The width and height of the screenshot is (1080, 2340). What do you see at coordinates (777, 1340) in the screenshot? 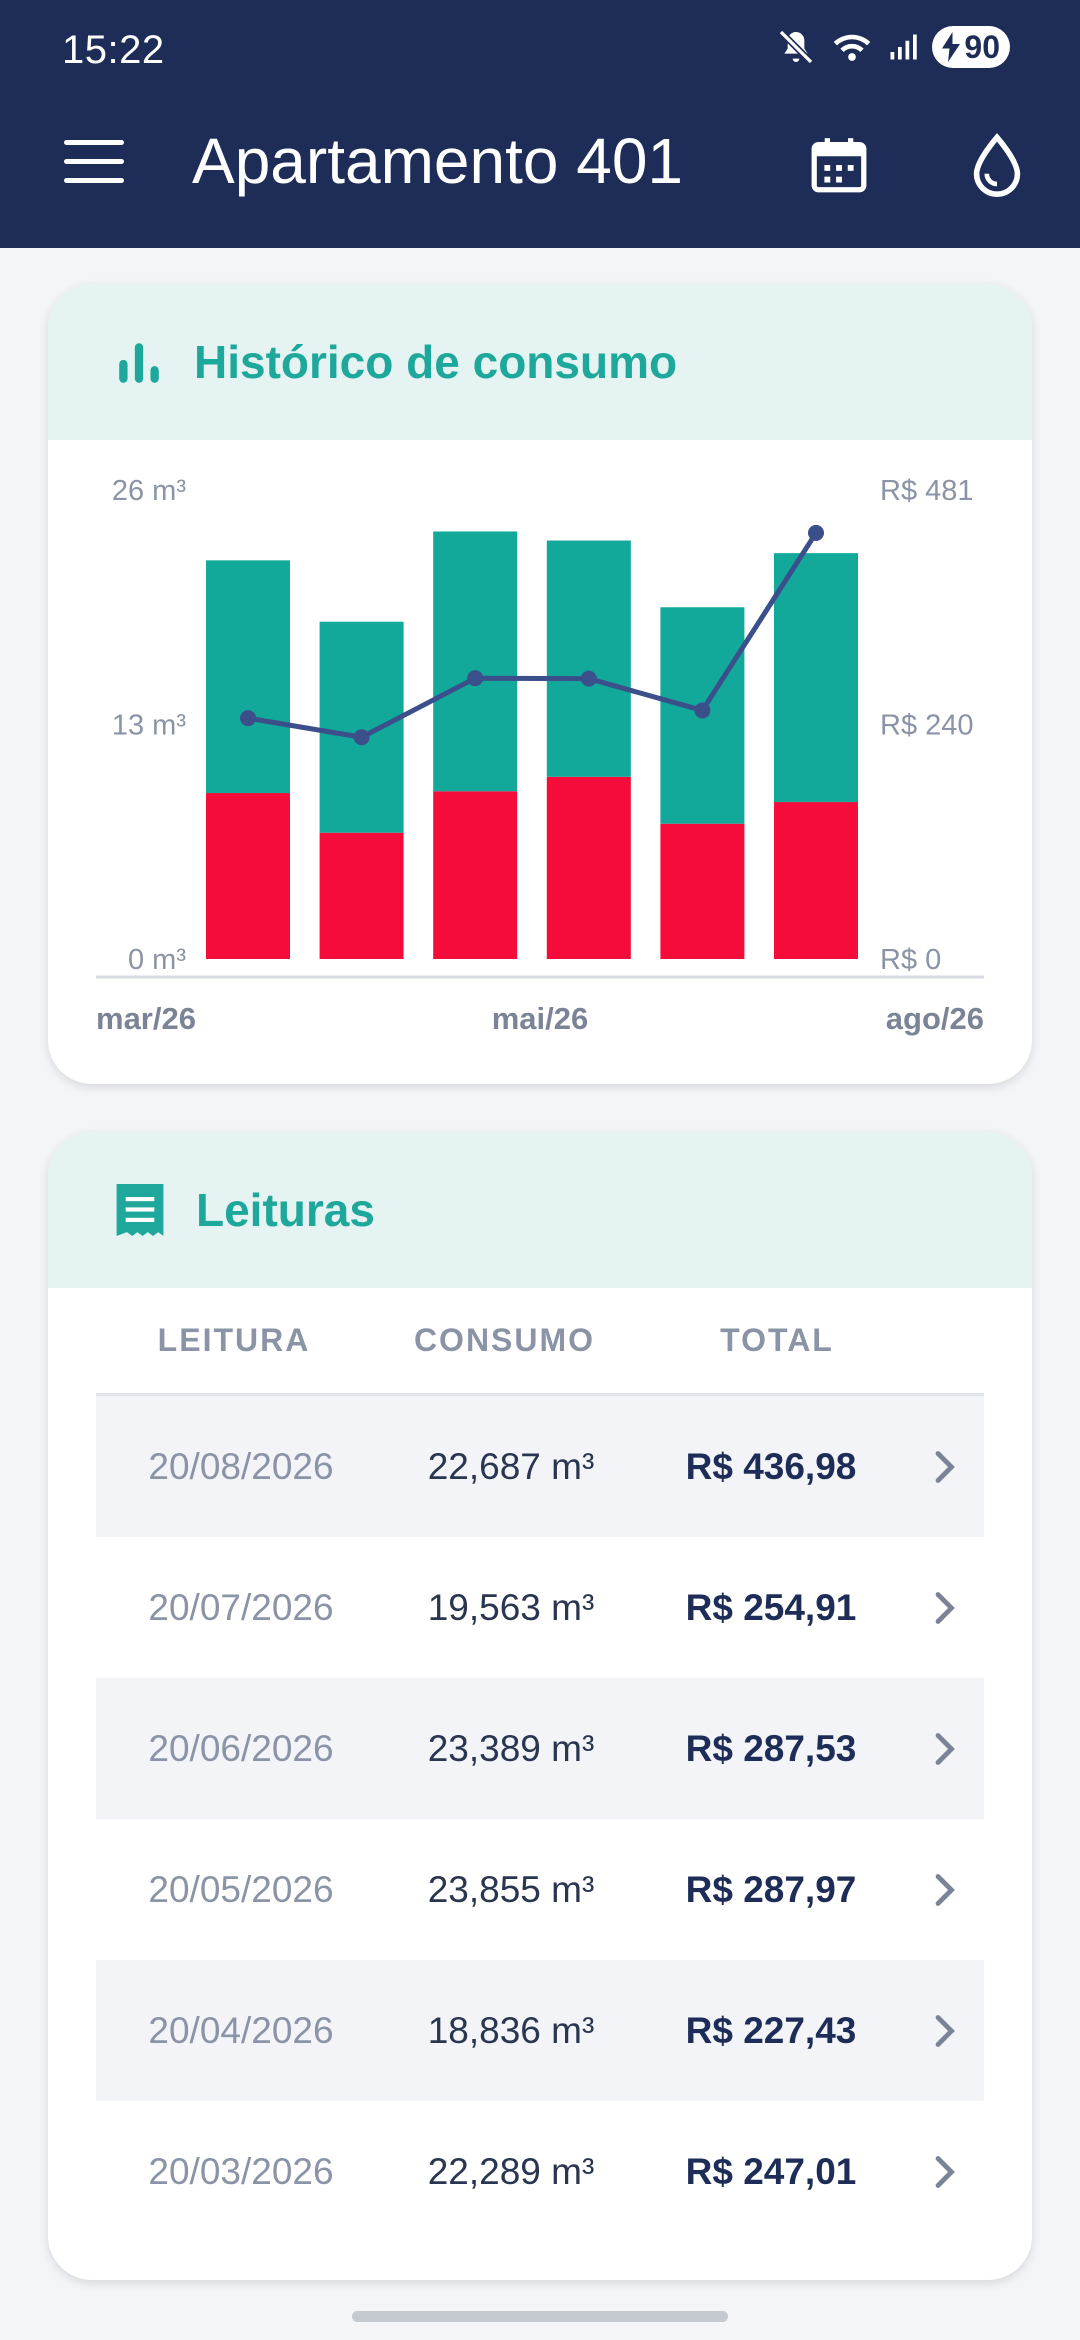
I see `column-header-total: TOTAL` at bounding box center [777, 1340].